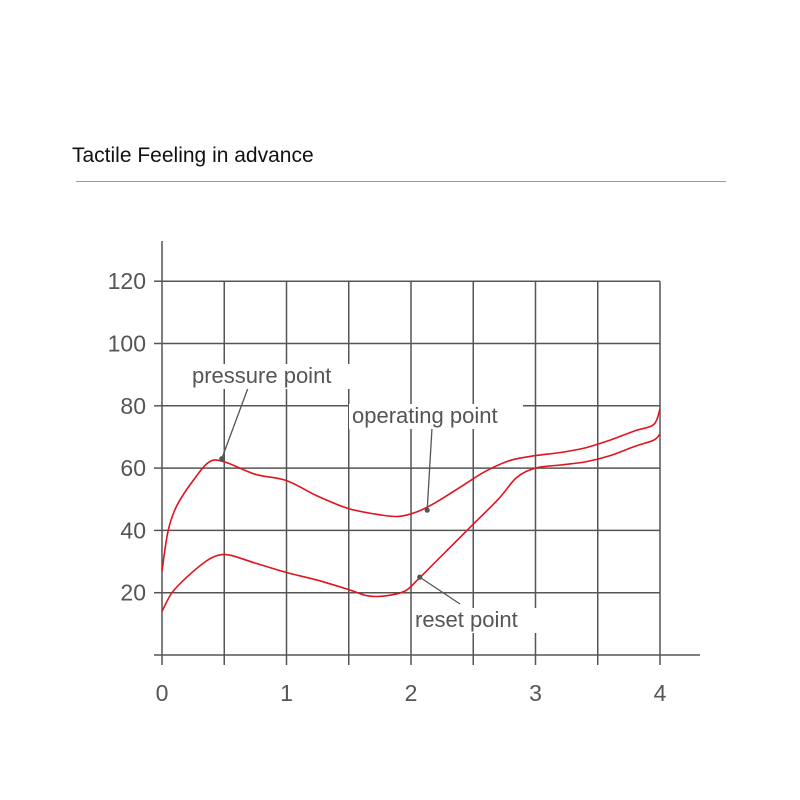  Describe the element at coordinates (133, 593) in the screenshot. I see `y-tick-label: 20` at that location.